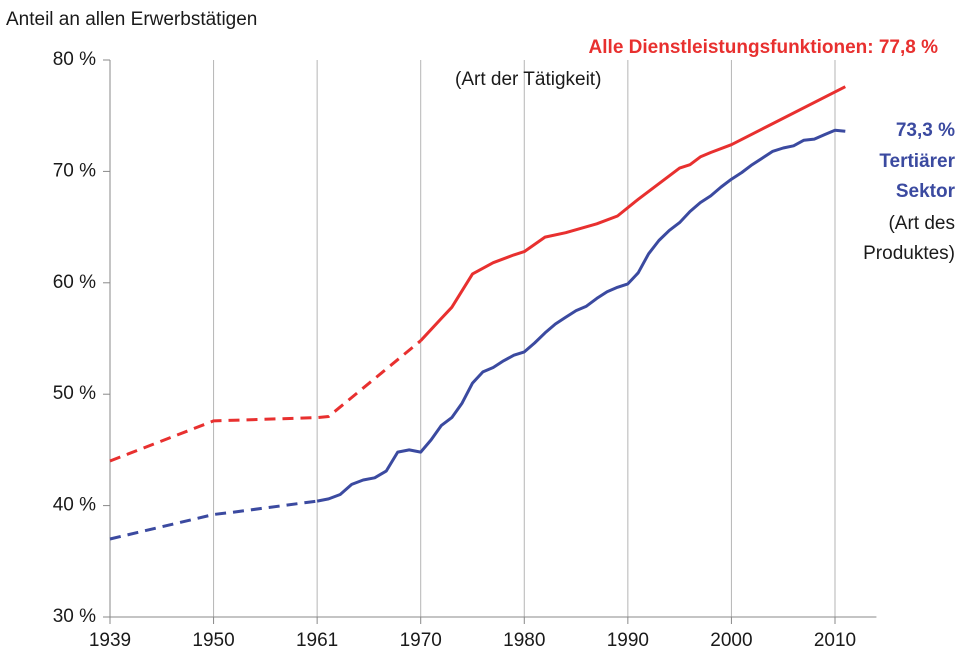 The height and width of the screenshot is (660, 958). I want to click on x-tick-label: 1961, so click(317, 640).